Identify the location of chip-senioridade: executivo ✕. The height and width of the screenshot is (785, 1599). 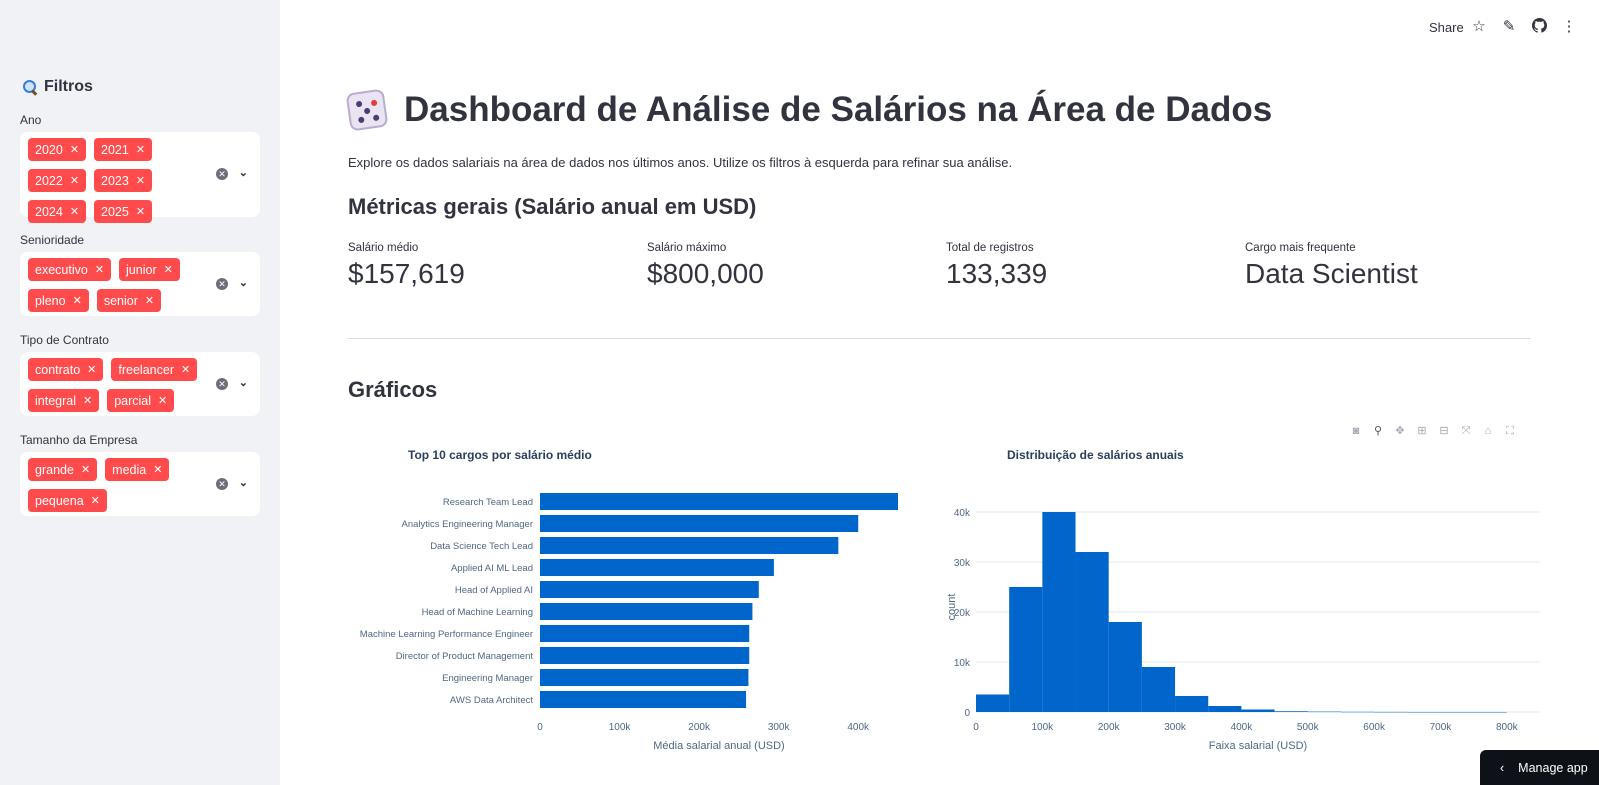
(70, 269).